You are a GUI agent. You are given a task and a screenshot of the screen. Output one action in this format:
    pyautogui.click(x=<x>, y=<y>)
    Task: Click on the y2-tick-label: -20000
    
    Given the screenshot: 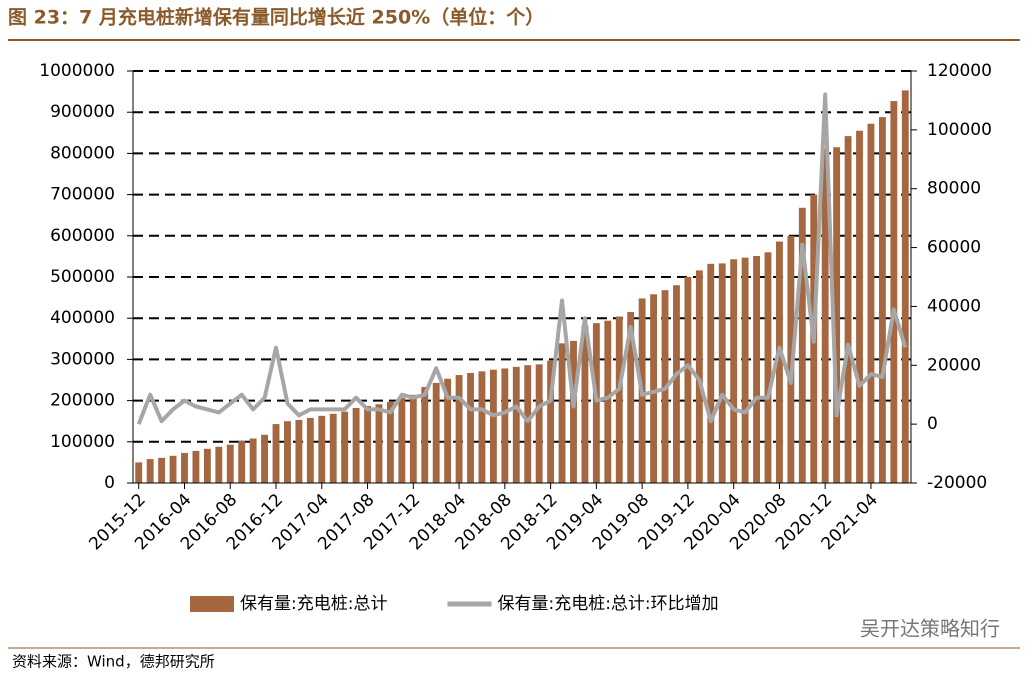 What is the action you would take?
    pyautogui.click(x=957, y=483)
    